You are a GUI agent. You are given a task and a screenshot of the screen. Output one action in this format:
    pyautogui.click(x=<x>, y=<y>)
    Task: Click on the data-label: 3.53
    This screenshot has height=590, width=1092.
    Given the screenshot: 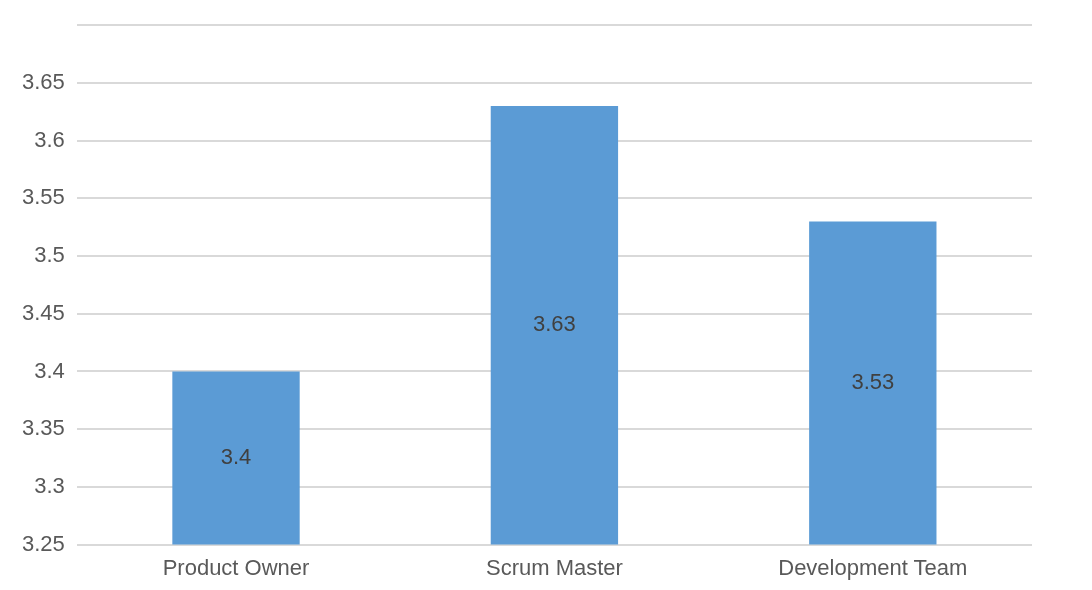 What is the action you would take?
    pyautogui.click(x=873, y=382)
    